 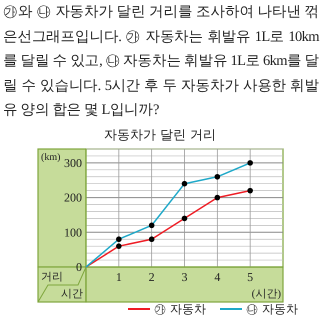 I want to click on legend-label: ㉮ 자동차, so click(x=180, y=309).